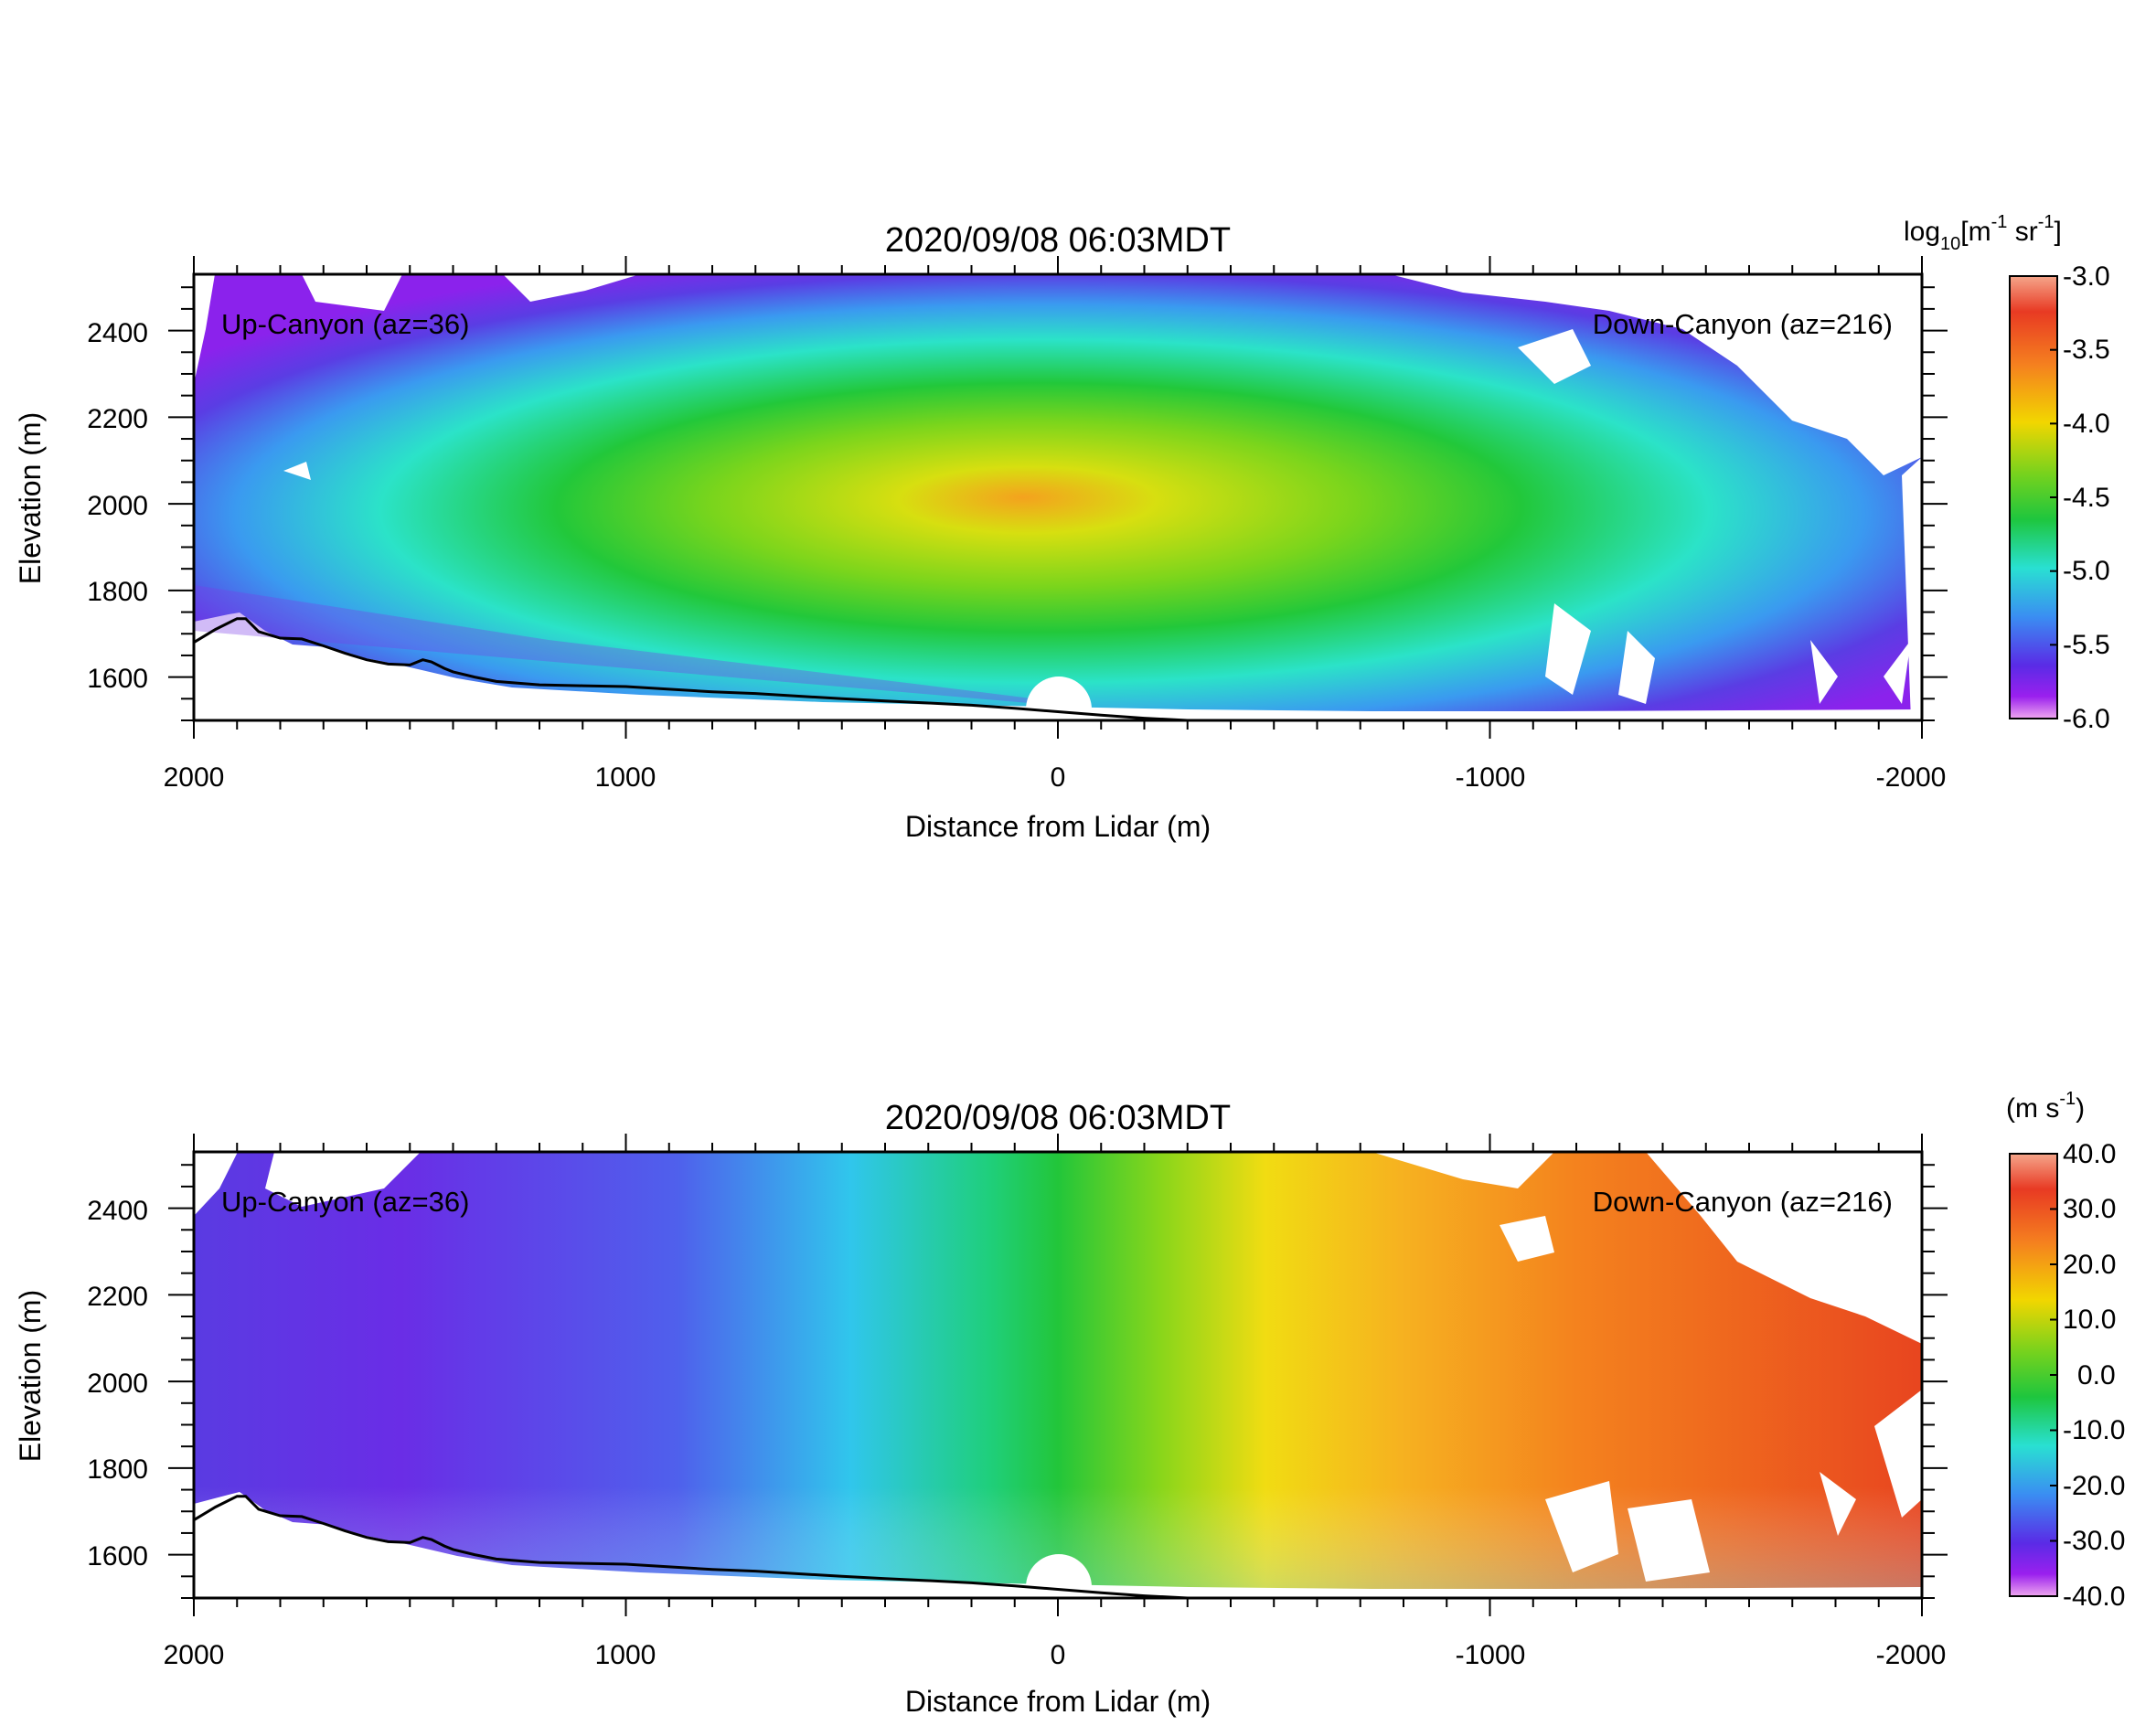  Describe the element at coordinates (2089, 1209) in the screenshot. I see `colorbar-tick-label: 30.0` at that location.